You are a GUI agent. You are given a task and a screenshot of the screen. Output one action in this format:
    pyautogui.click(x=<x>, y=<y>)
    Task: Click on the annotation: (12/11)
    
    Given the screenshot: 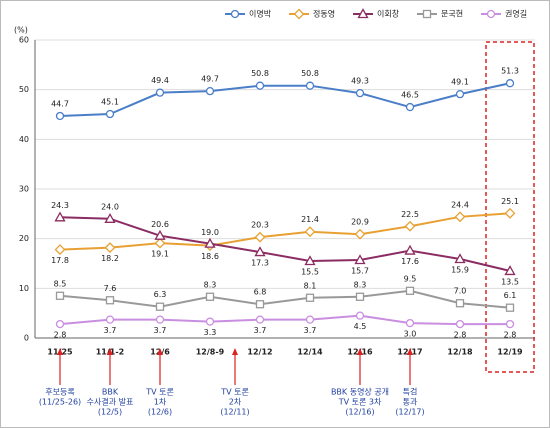 What is the action you would take?
    pyautogui.click(x=234, y=412)
    